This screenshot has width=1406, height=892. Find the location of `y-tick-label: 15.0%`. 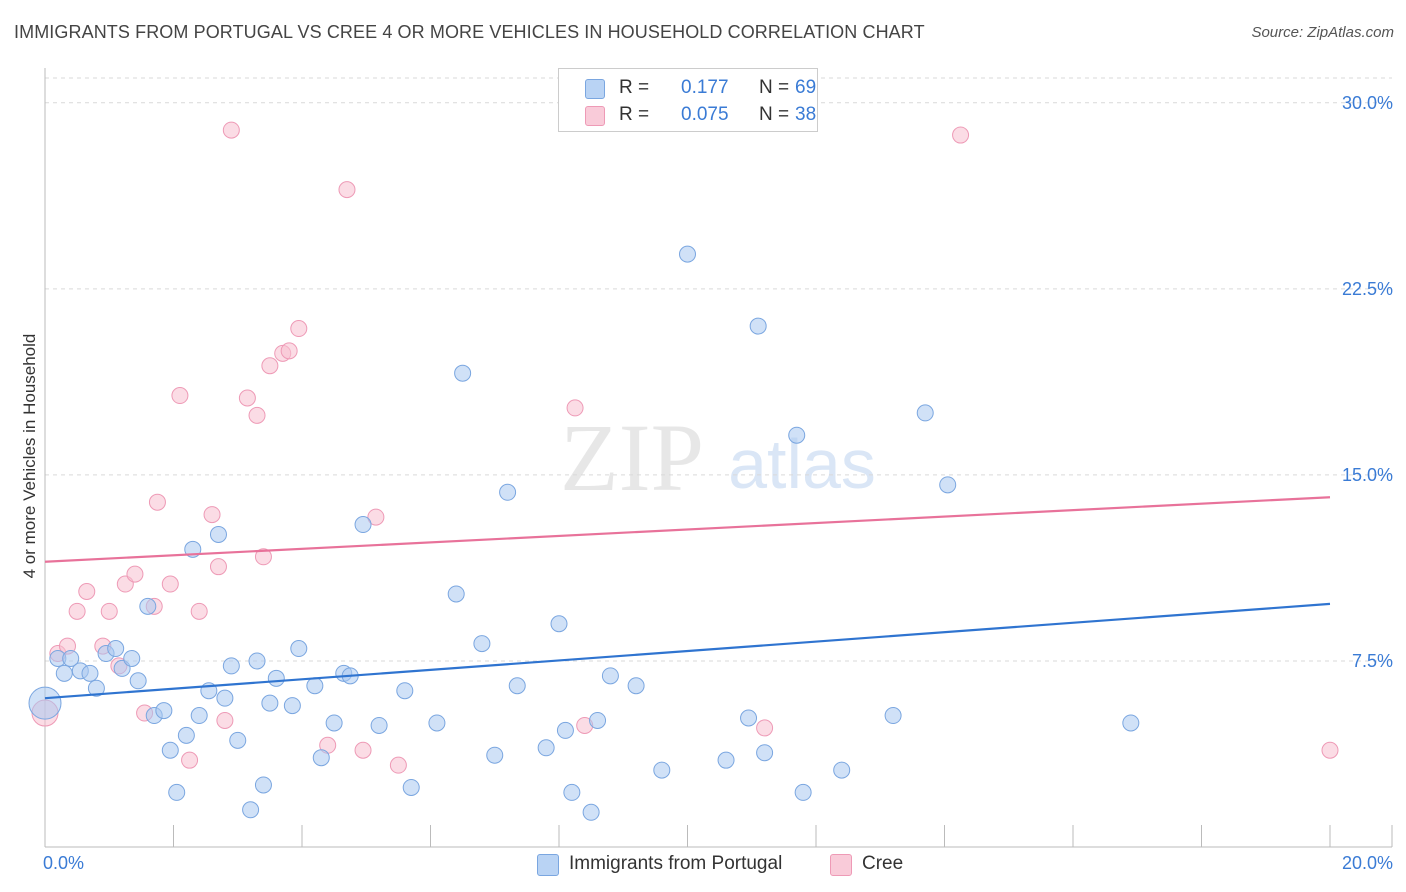

y-tick-label: 15.0% is located at coordinates (1367, 475).